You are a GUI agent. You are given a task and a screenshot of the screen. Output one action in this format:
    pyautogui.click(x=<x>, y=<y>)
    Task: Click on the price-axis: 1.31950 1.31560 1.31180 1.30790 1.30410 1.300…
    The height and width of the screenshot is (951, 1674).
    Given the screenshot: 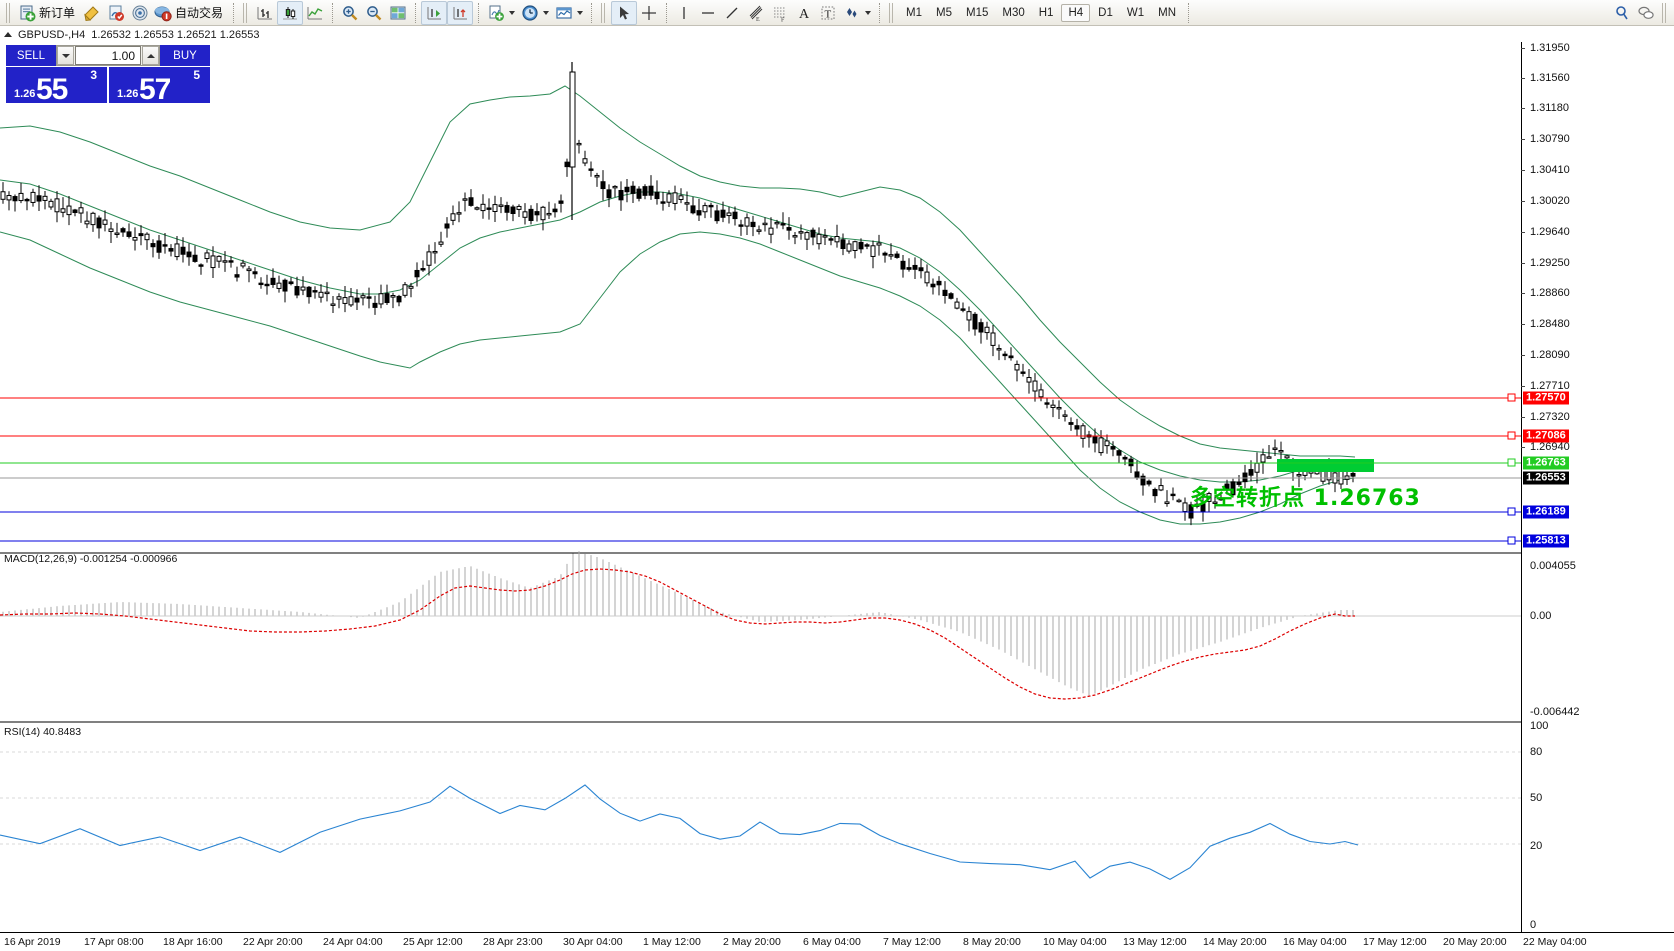 What is the action you would take?
    pyautogui.click(x=1597, y=487)
    